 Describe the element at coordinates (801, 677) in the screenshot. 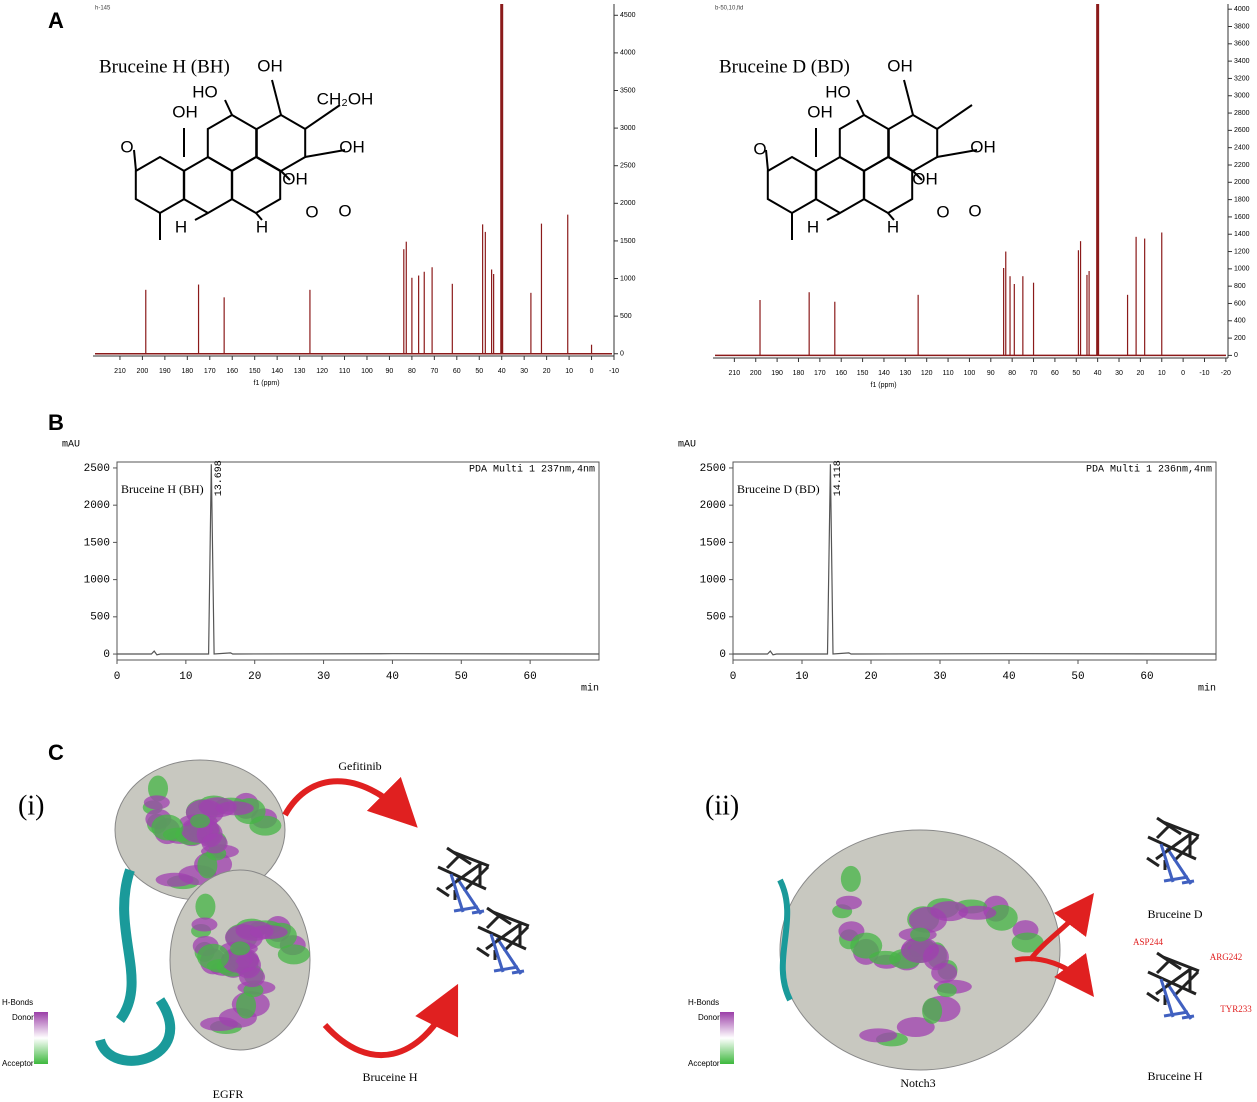

I see `x-tick-label: 10` at that location.